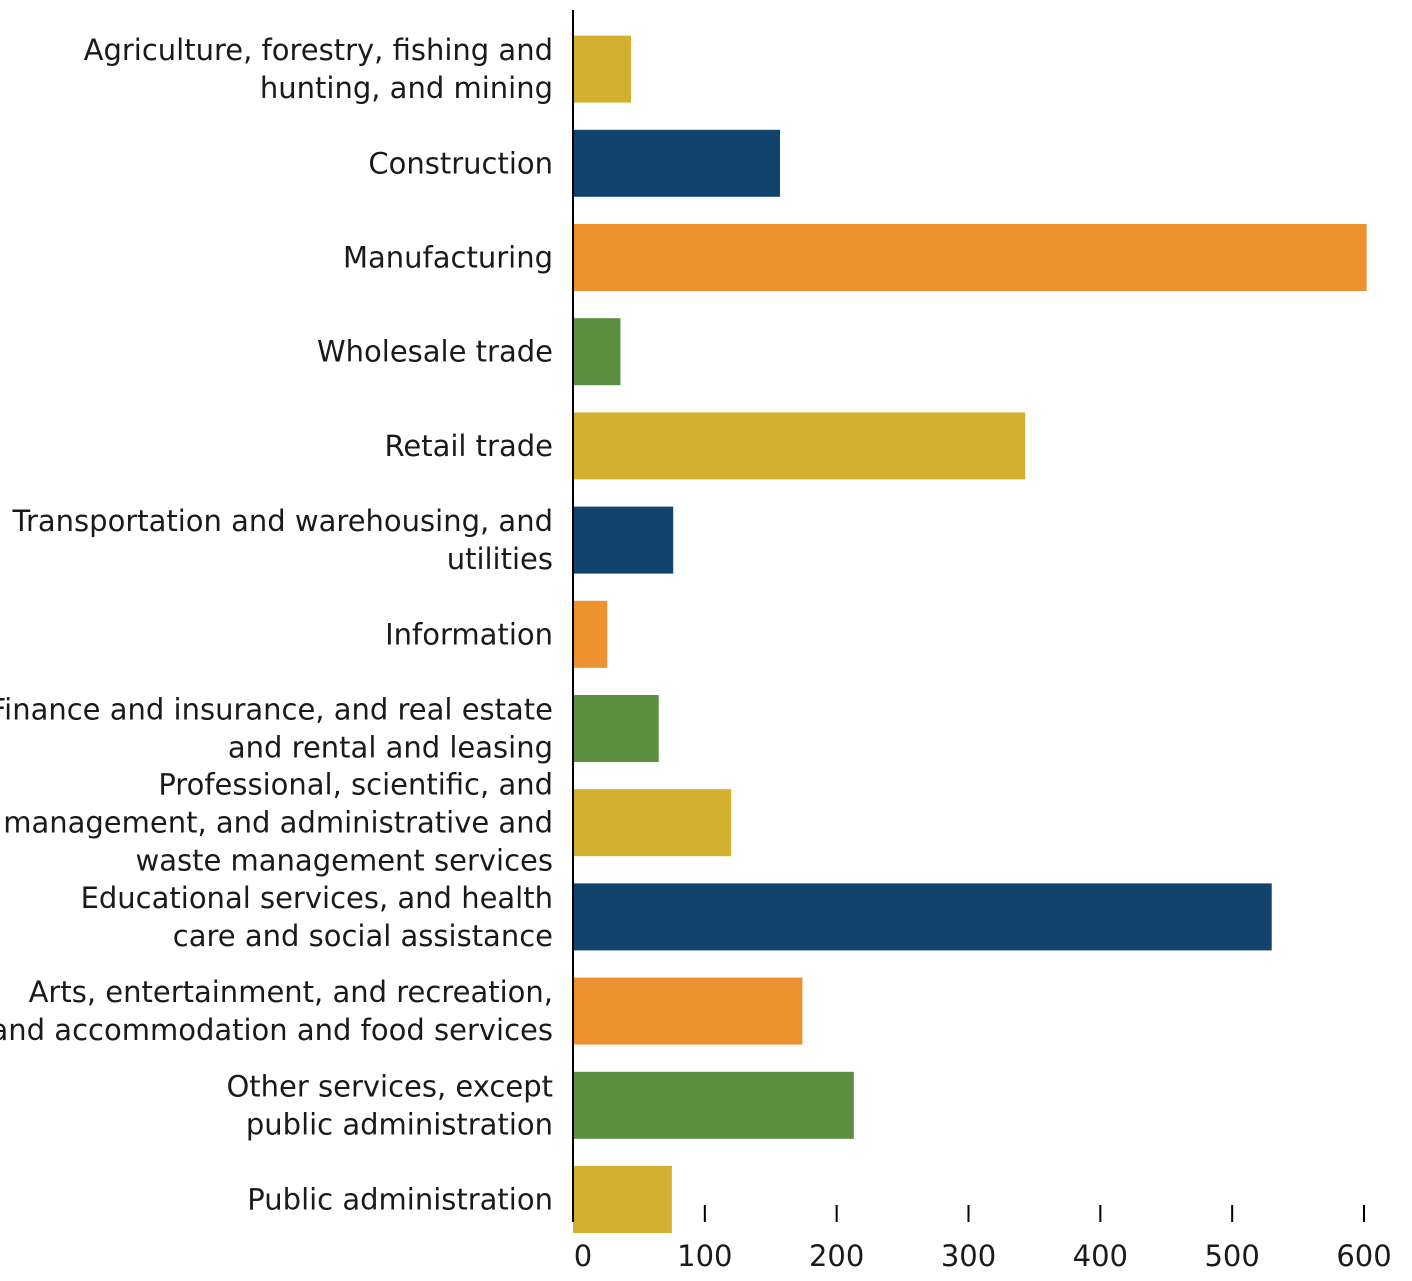  I want to click on category-label: Manufacturing, so click(448, 258).